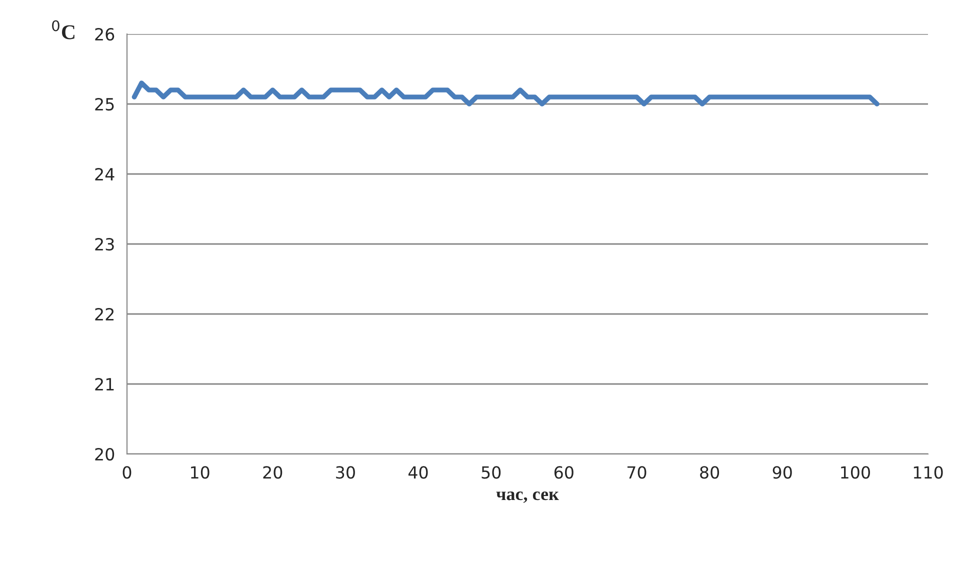 This screenshot has width=953, height=565. Describe the element at coordinates (104, 104) in the screenshot. I see `y-tick-label: 25` at that location.